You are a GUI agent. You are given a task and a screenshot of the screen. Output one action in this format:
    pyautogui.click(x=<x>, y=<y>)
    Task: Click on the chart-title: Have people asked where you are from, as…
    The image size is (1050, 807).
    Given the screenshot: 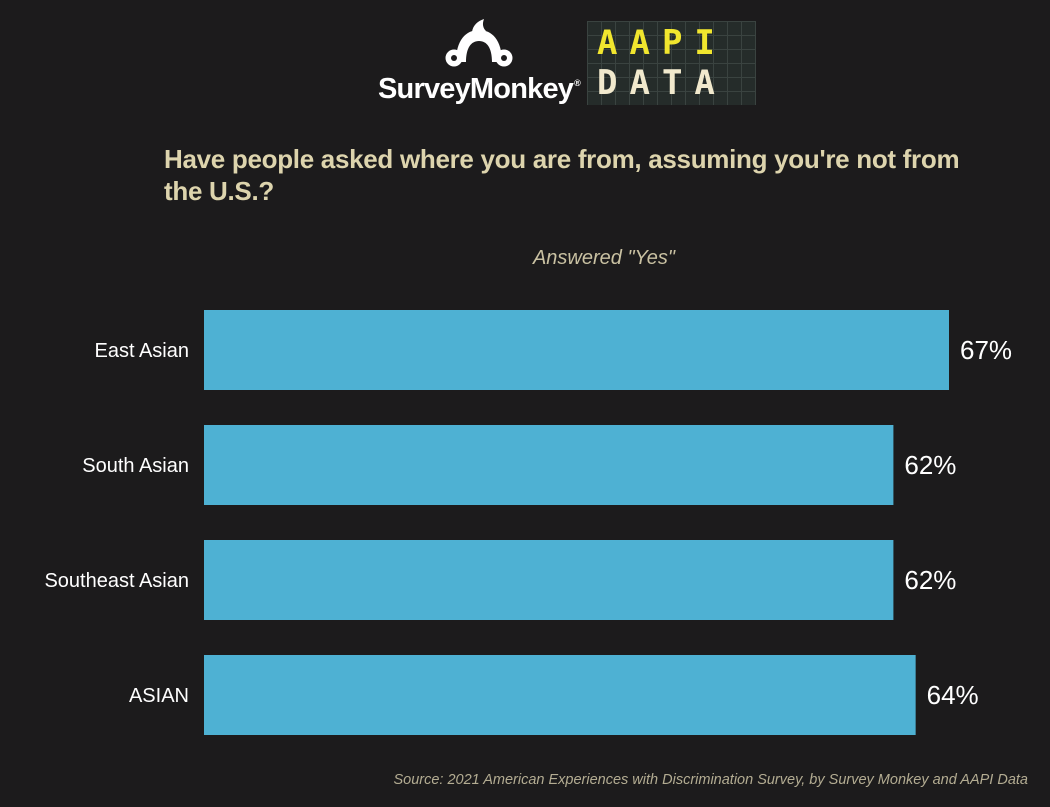 What is the action you would take?
    pyautogui.click(x=562, y=175)
    